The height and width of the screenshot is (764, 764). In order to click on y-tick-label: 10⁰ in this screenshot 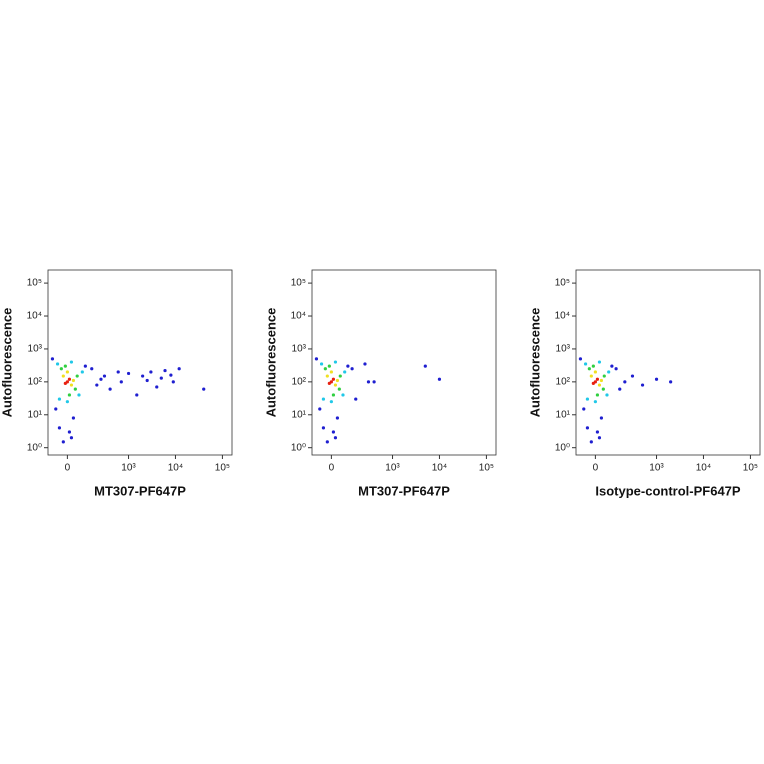, I will do `click(298, 447)`.